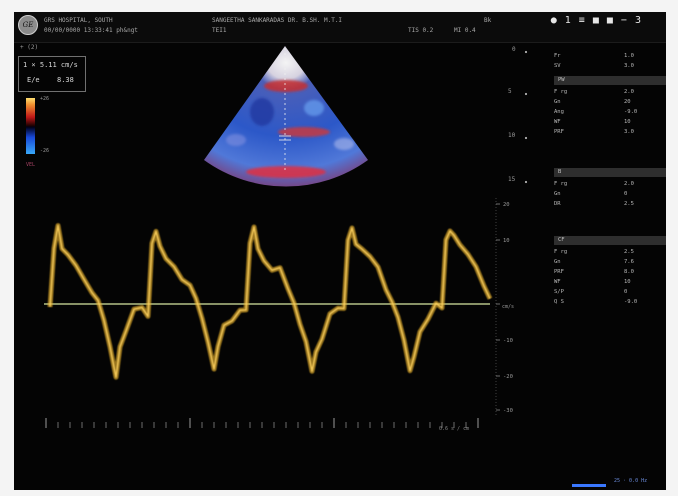 This screenshot has height=496, width=678. What do you see at coordinates (219, 30) in the screenshot?
I see `probe-mode: TEI1` at bounding box center [219, 30].